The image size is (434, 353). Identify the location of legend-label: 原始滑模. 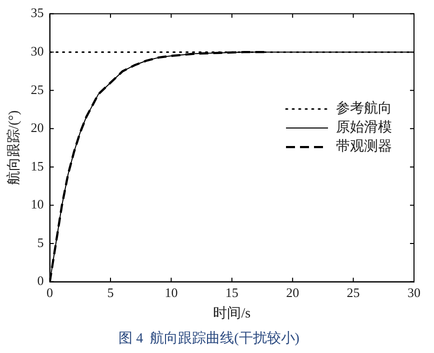
(364, 128).